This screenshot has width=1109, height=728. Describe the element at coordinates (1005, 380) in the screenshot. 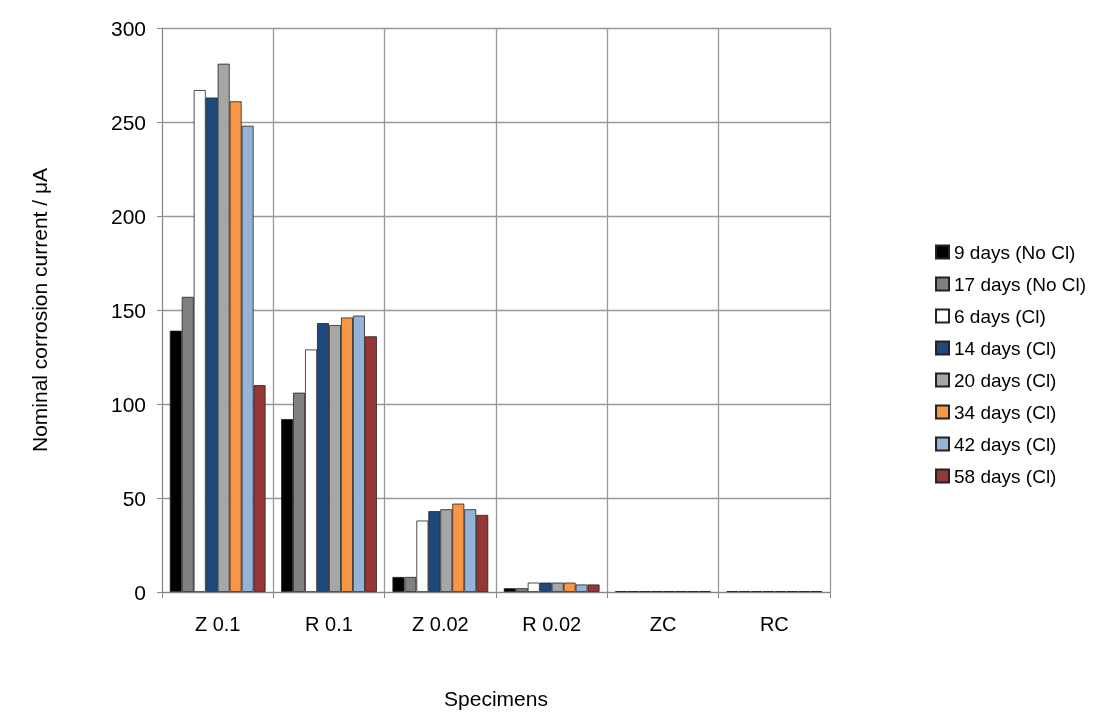

I see `legend-label: 20 days (Cl)` at that location.